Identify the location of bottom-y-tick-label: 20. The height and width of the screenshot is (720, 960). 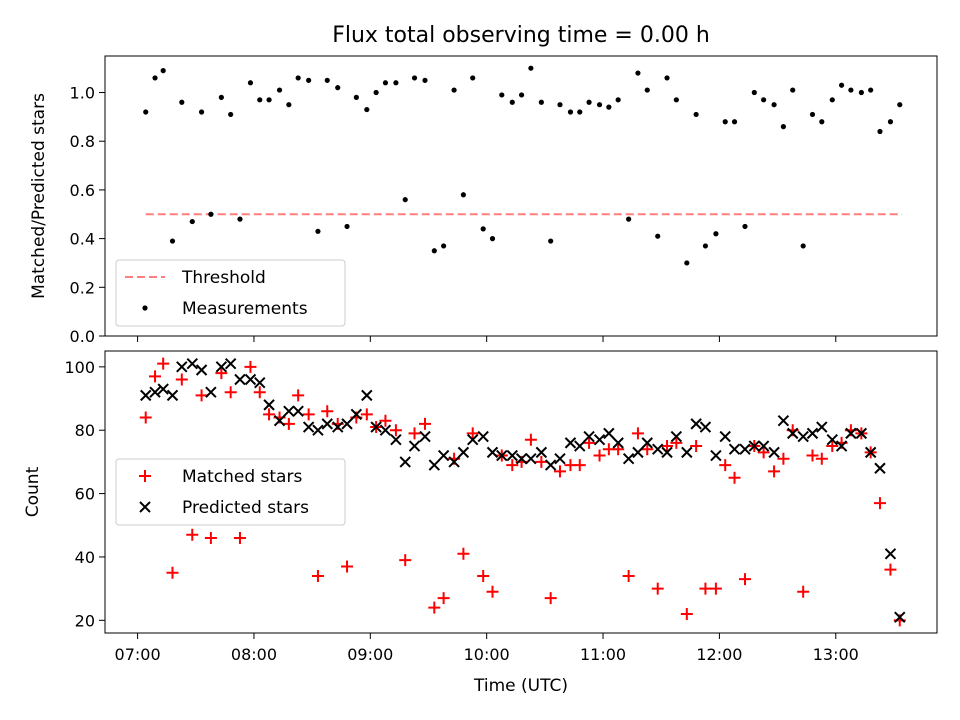
(85, 620).